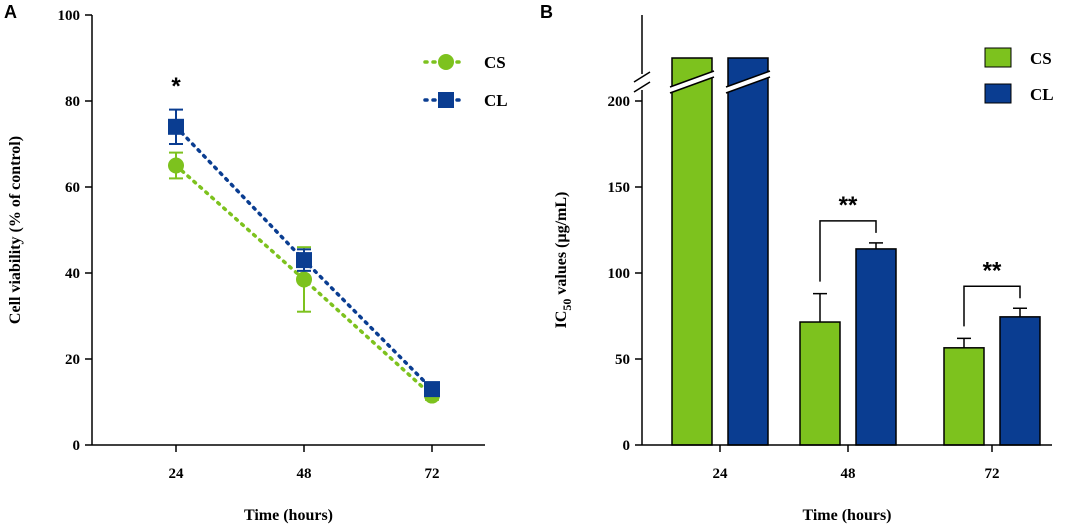 The width and height of the screenshot is (1072, 527). I want to click on panel-a-x-tick-label: 24, so click(177, 474).